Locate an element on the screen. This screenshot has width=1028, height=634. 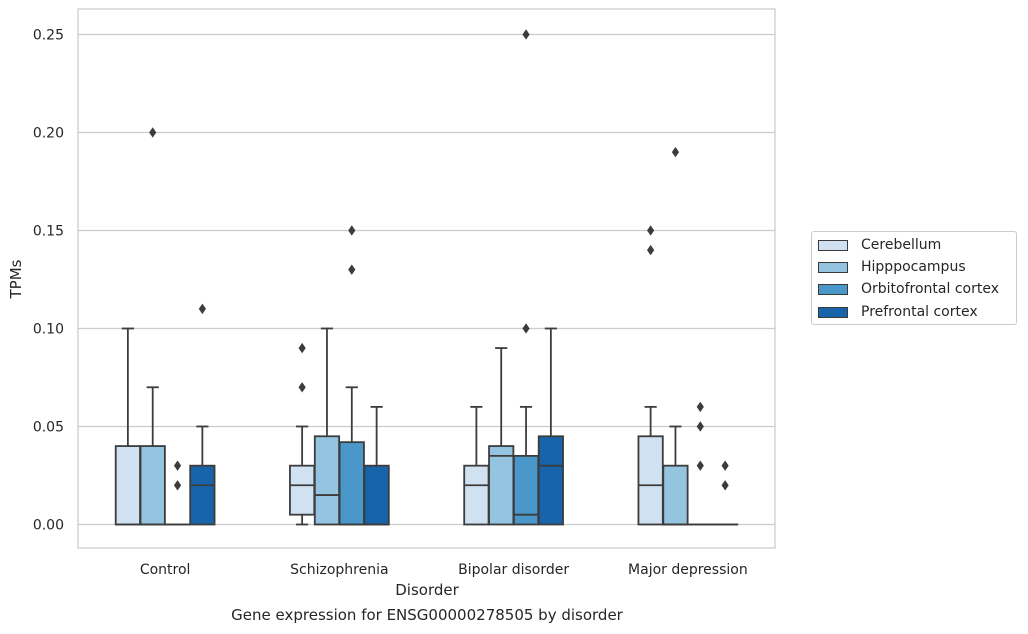
legend-swatch-prefrontal is located at coordinates (833, 312).